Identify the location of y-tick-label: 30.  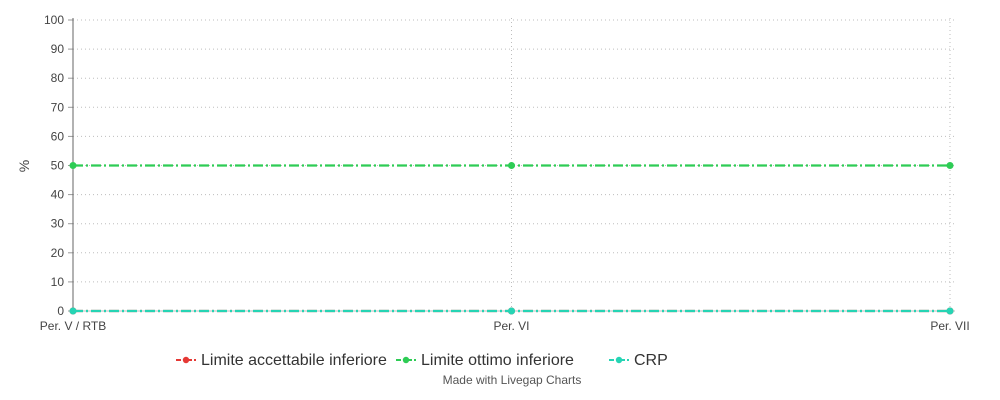
(58, 224).